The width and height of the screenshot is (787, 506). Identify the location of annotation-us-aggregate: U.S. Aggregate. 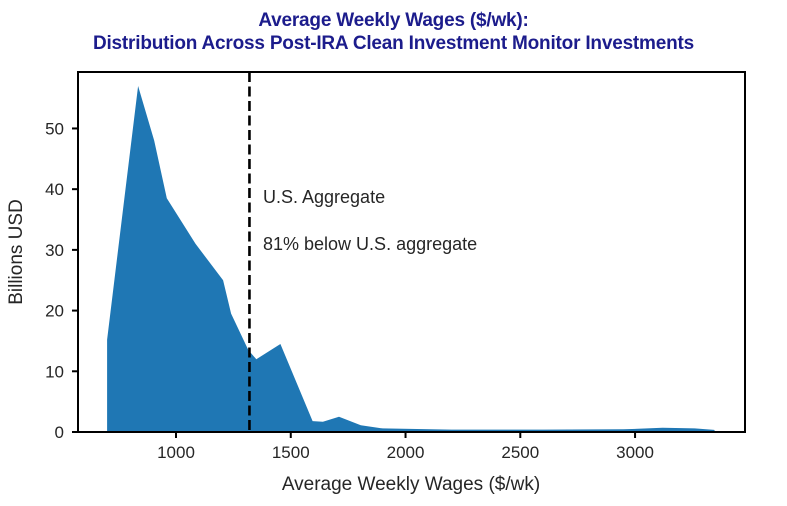
(324, 197).